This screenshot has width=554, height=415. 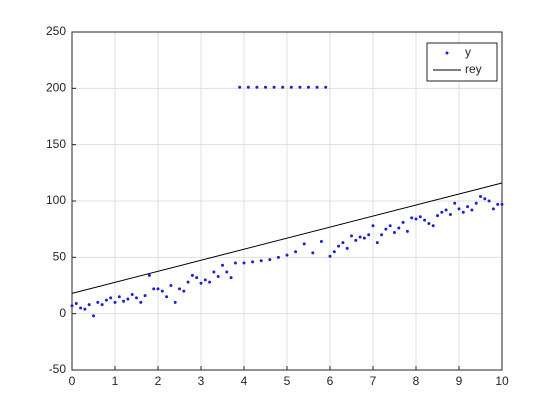 What do you see at coordinates (56, 88) in the screenshot?
I see `y-tick-label: 200` at bounding box center [56, 88].